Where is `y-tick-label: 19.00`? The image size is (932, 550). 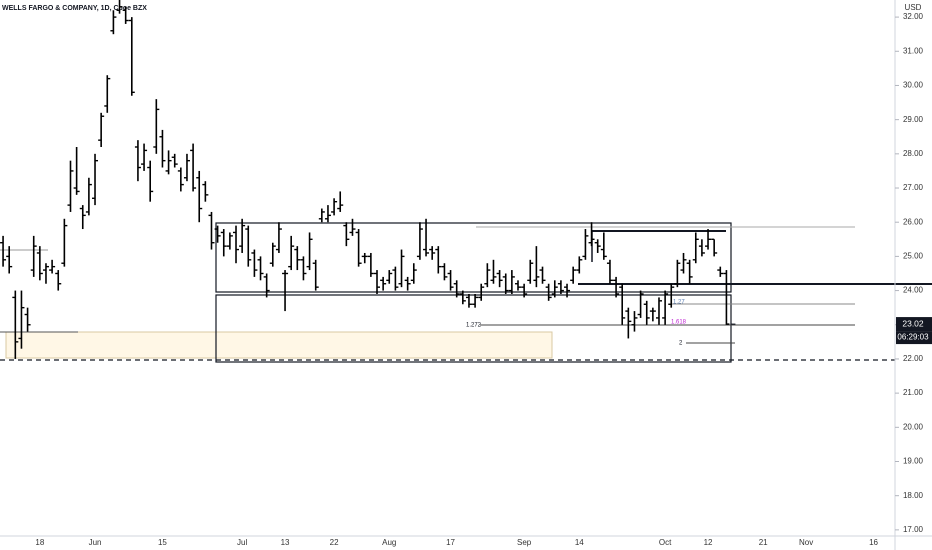
y-tick-label: 19.00 is located at coordinates (913, 461).